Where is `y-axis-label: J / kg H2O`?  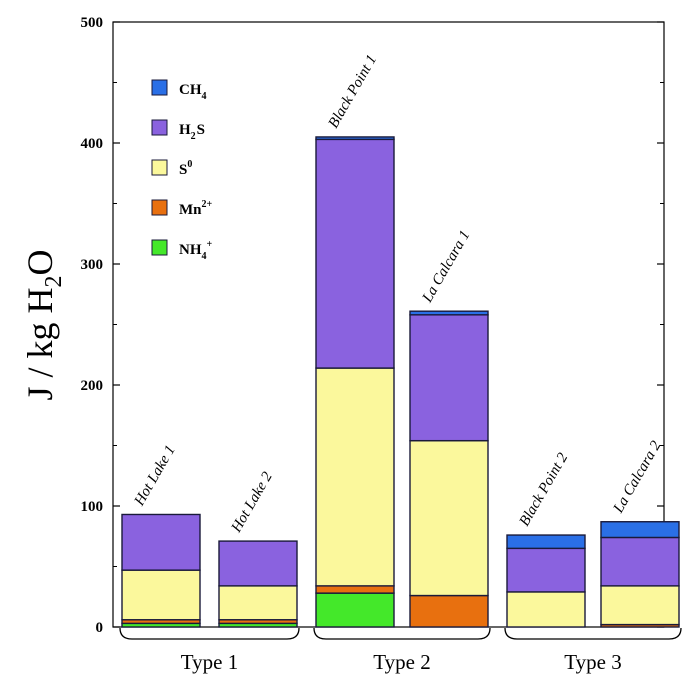
y-axis-label: J / kg H2O is located at coordinates (43, 324).